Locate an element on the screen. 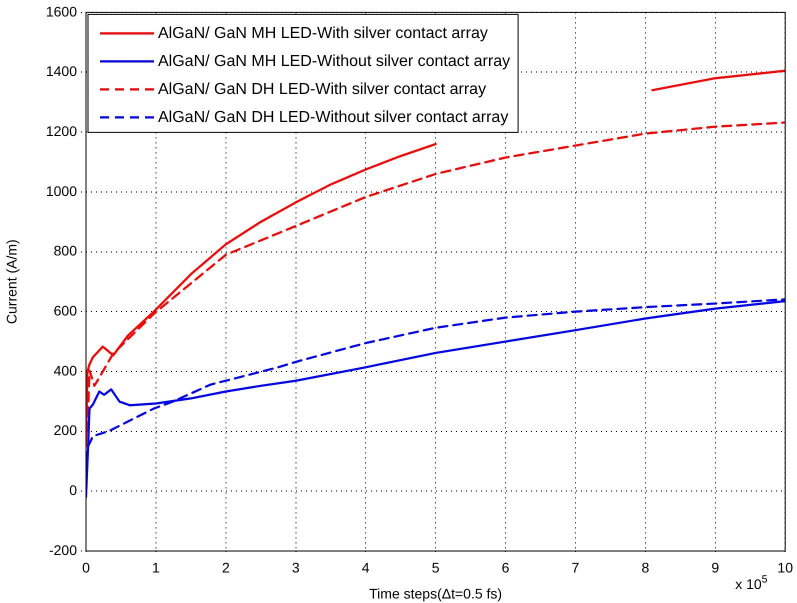 The image size is (797, 603). y-tick-label: 600 is located at coordinates (66, 310).